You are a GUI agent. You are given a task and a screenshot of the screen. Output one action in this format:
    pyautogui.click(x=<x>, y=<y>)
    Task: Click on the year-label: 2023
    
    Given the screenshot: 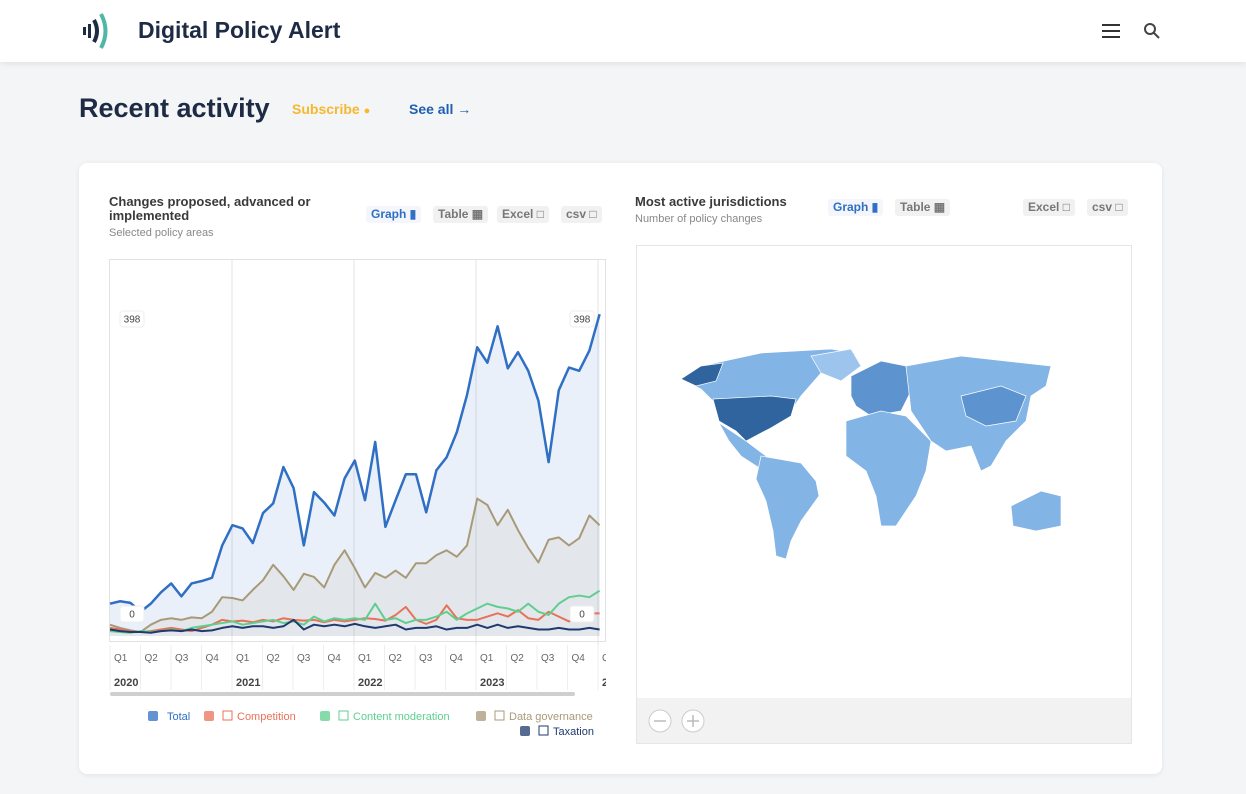 What is the action you would take?
    pyautogui.click(x=492, y=683)
    